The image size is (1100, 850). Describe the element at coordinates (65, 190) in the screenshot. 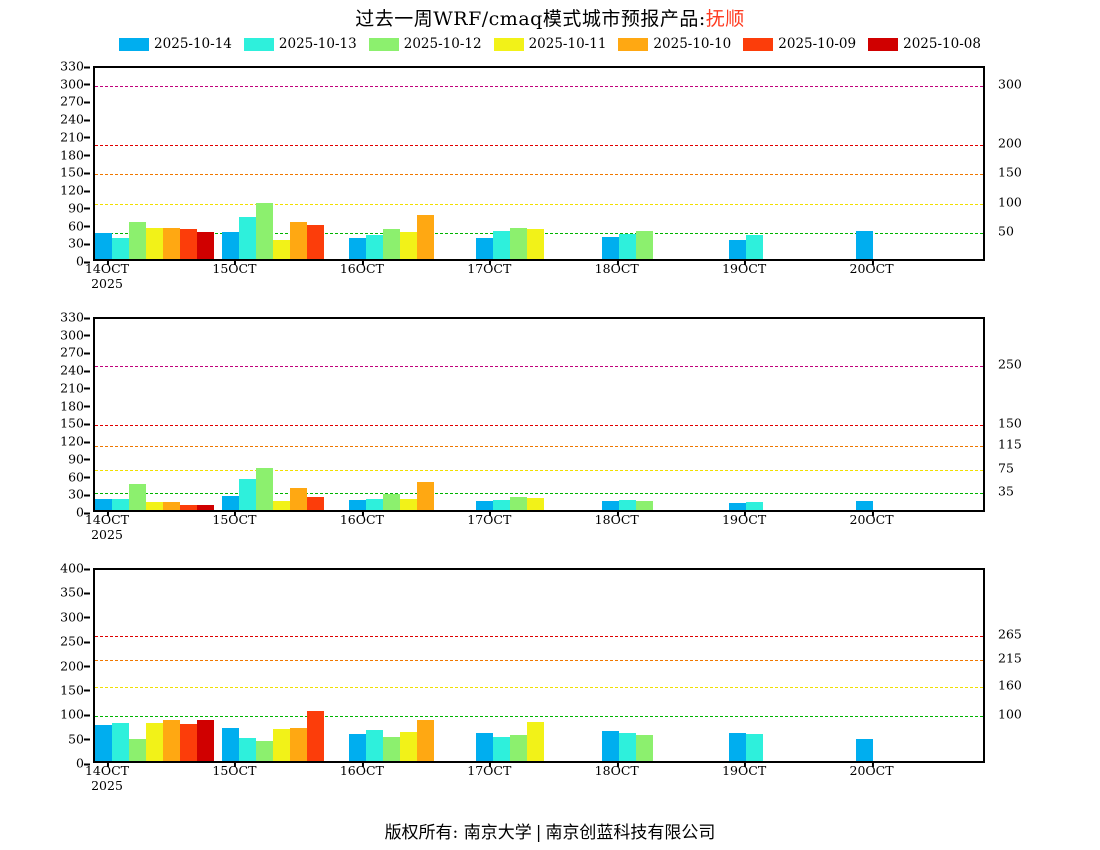

I see `y-tick-label: 120` at that location.